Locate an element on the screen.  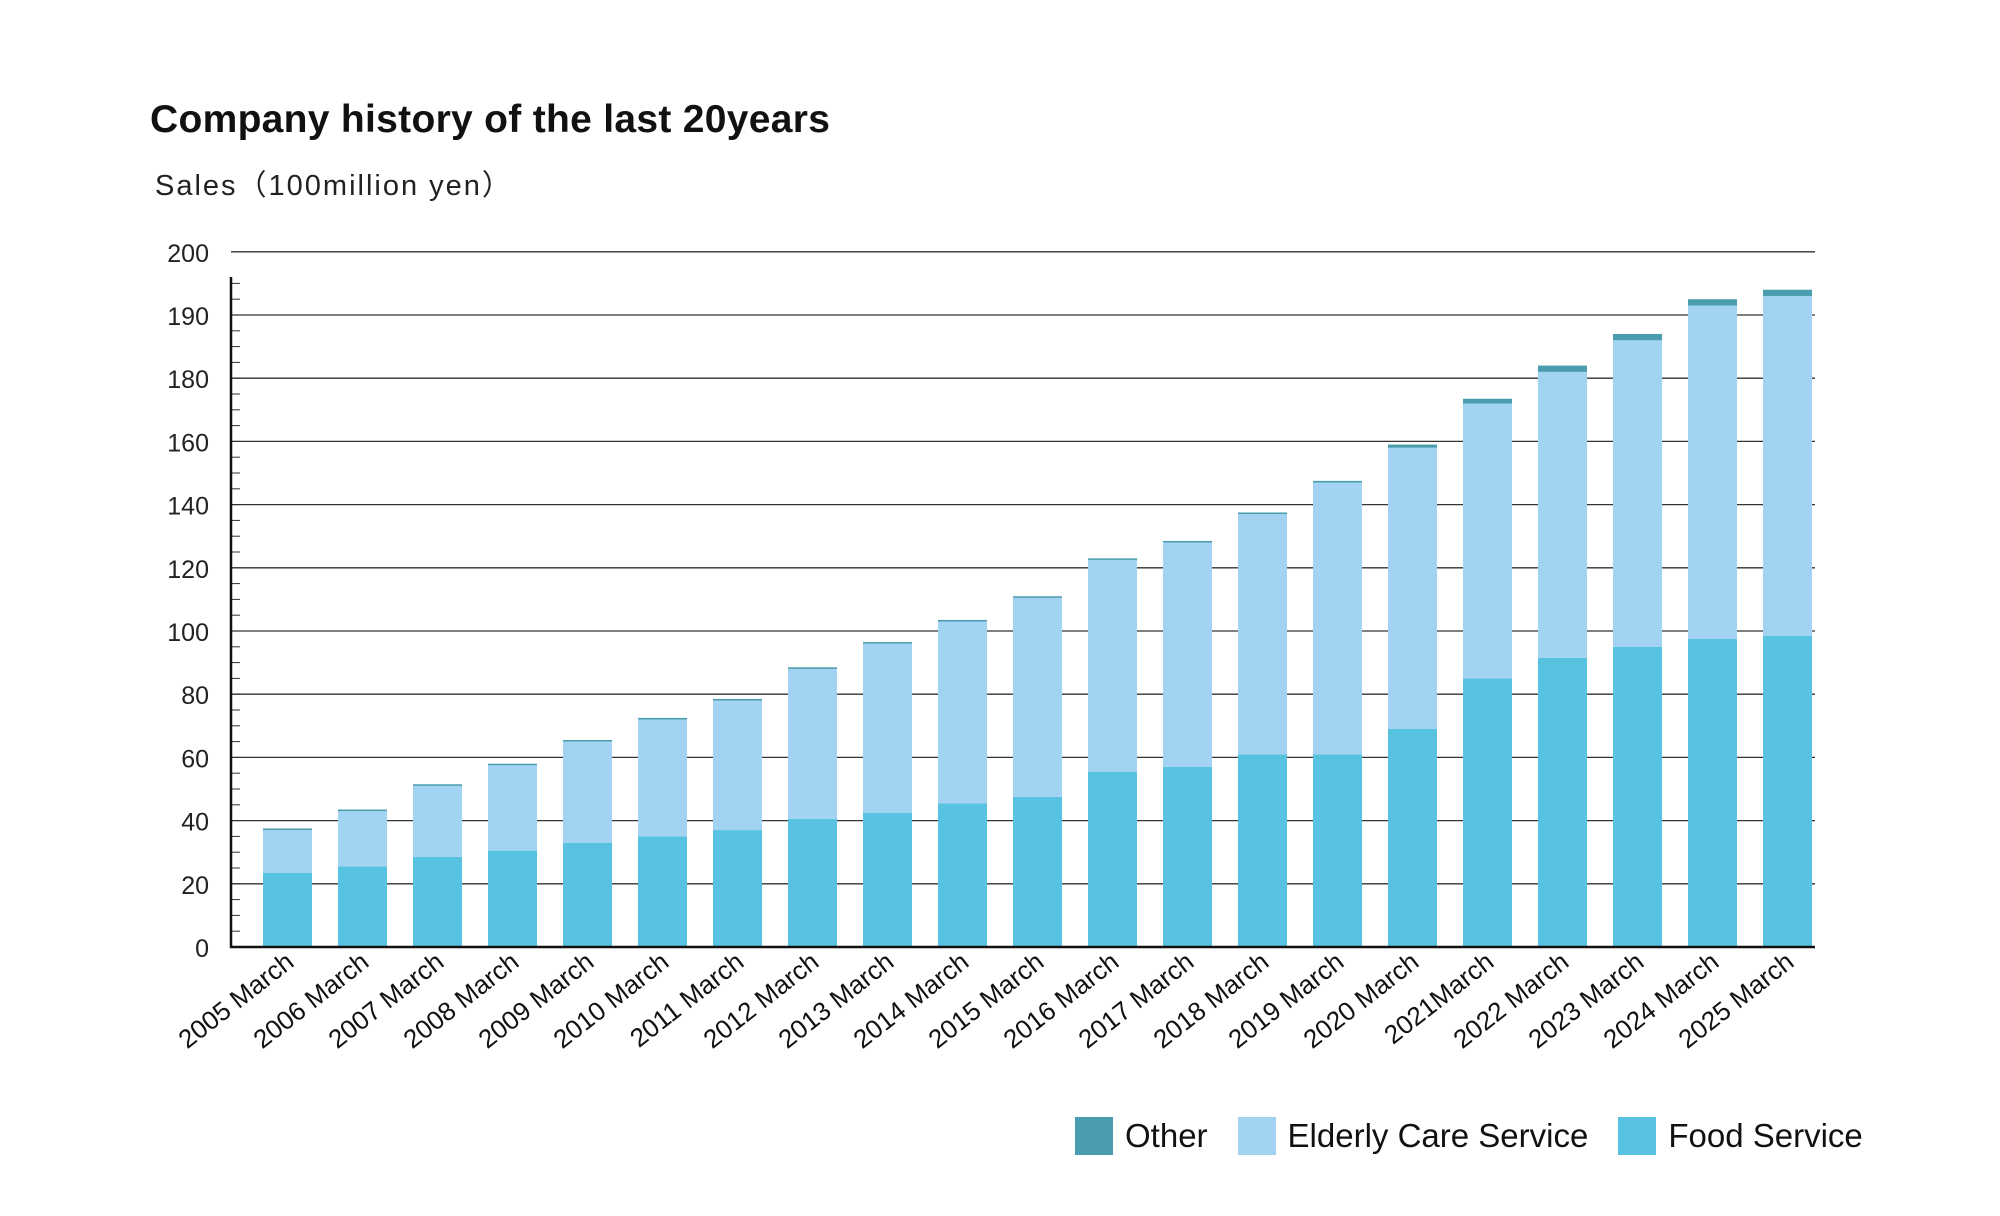
y-tick-labels: 0 20 40 60 80 100 120 140 160 180 190 200 is located at coordinates (188, 601).